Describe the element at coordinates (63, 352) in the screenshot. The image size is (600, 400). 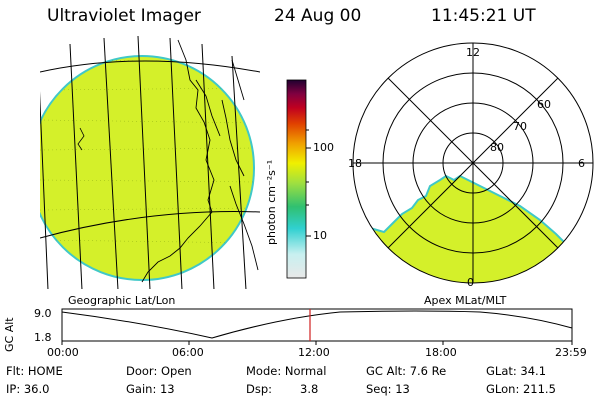
I see `x-tick-0000: 00:00` at that location.